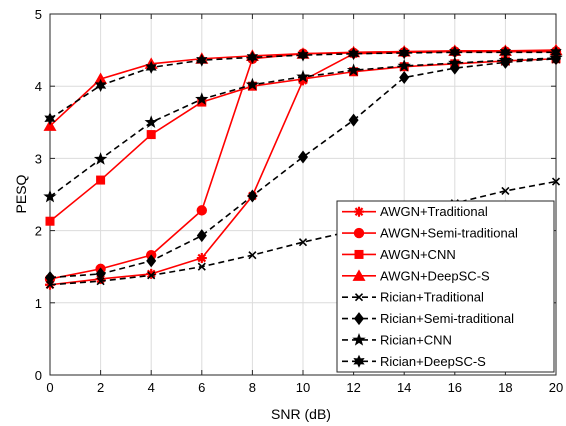 This screenshot has width=566, height=426. I want to click on y-tick-label: 5, so click(38, 14).